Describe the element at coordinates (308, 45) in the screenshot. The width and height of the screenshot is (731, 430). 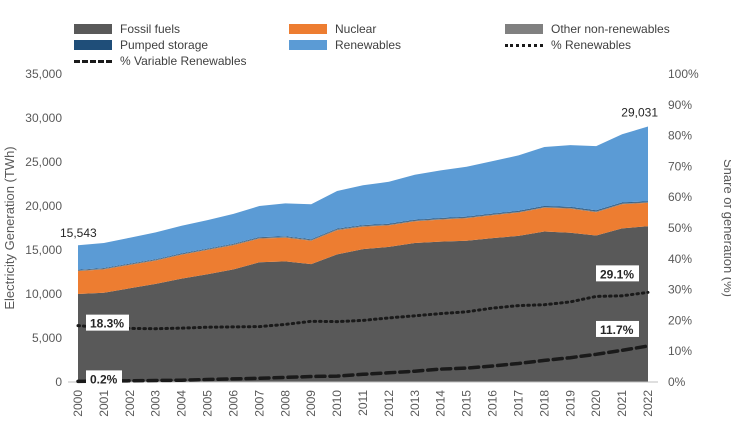
I see `legend-swatch-renewables` at that location.